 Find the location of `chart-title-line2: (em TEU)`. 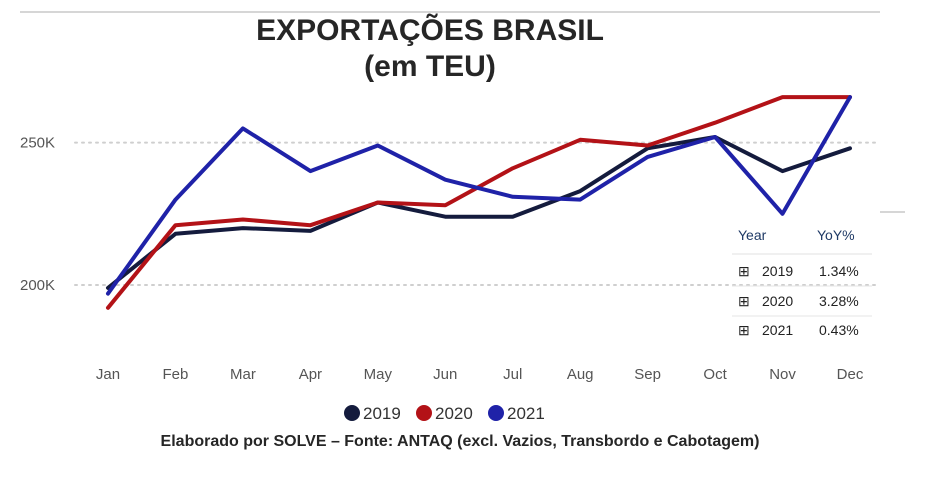

chart-title-line2: (em TEU) is located at coordinates (430, 66).